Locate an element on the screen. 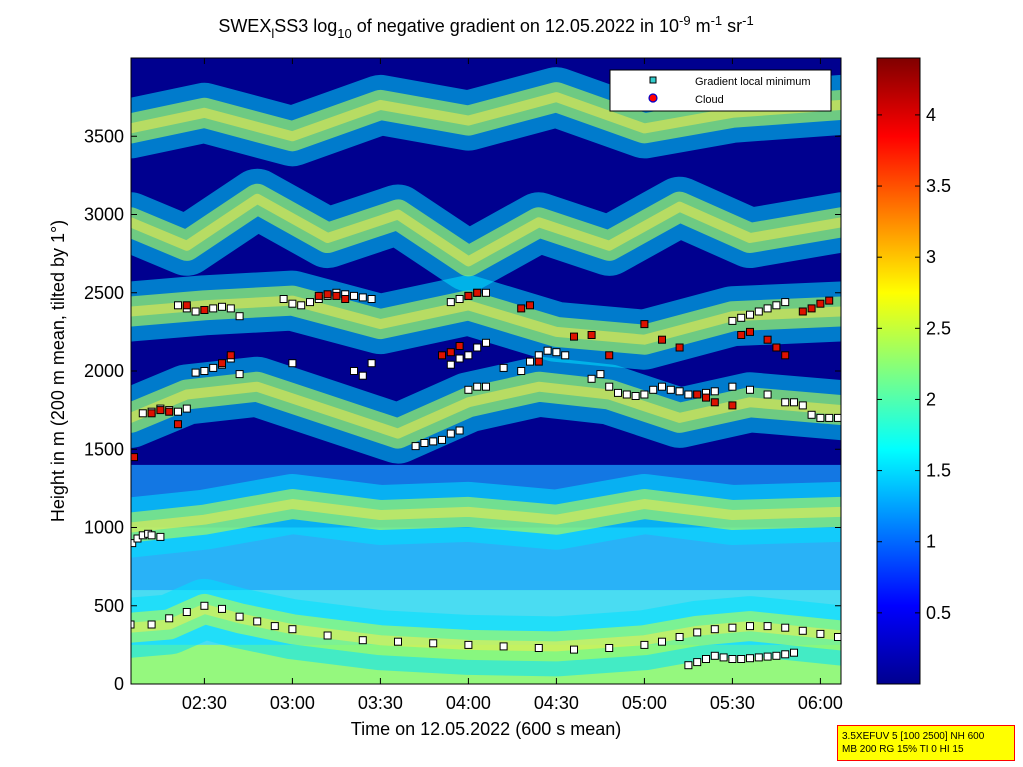  legend-marker-gradient-minimum is located at coordinates (653, 80).